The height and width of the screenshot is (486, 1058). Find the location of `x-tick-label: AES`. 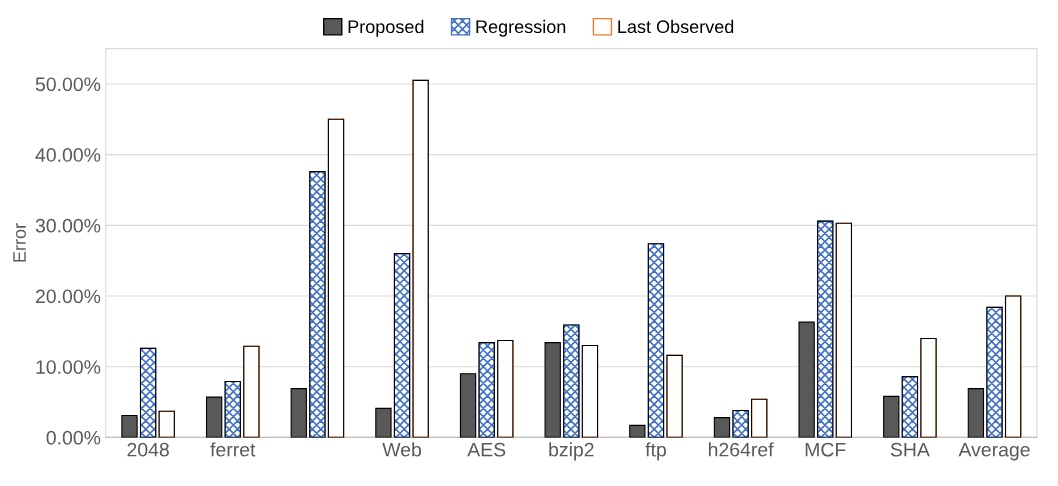

x-tick-label: AES is located at coordinates (486, 449).